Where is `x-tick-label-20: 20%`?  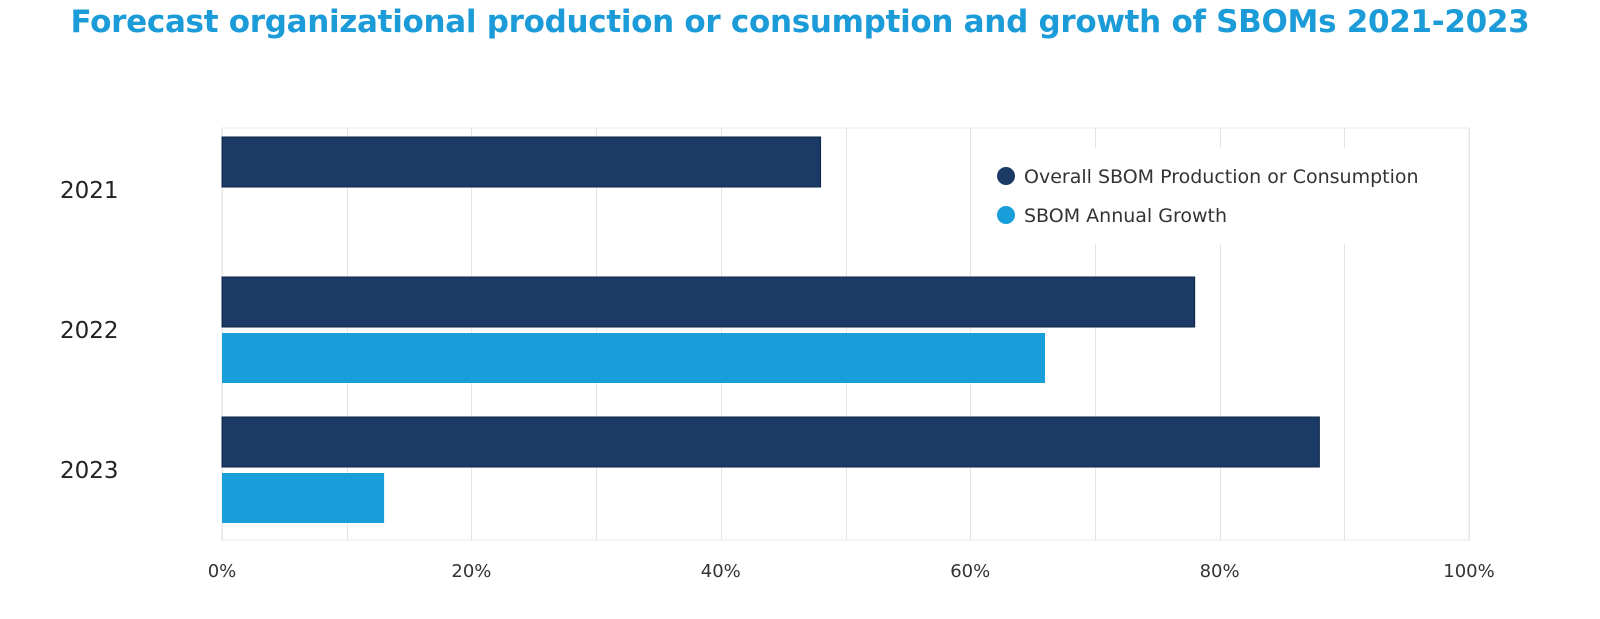
x-tick-label-20: 20% is located at coordinates (471, 571).